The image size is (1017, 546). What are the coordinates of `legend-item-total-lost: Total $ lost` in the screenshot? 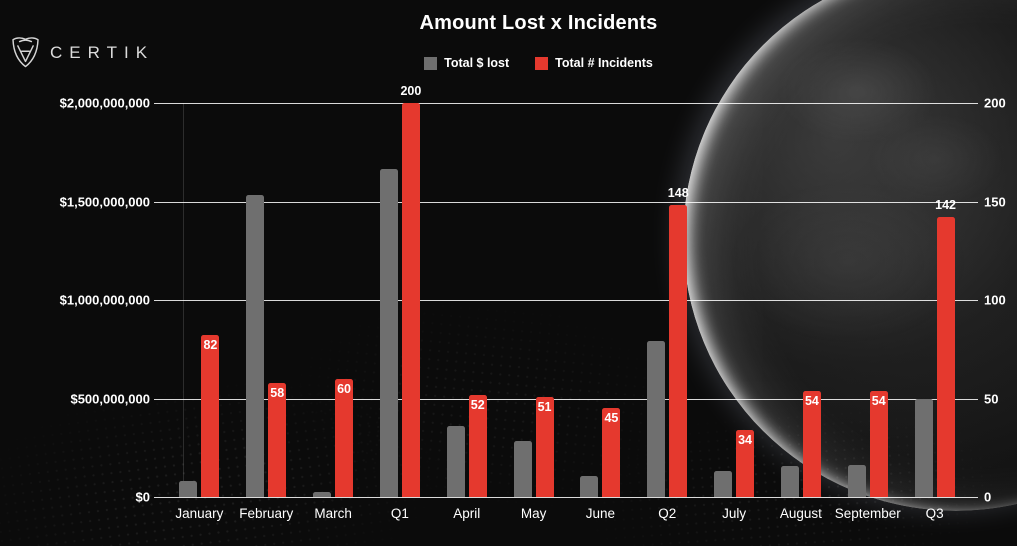 It's located at (466, 63).